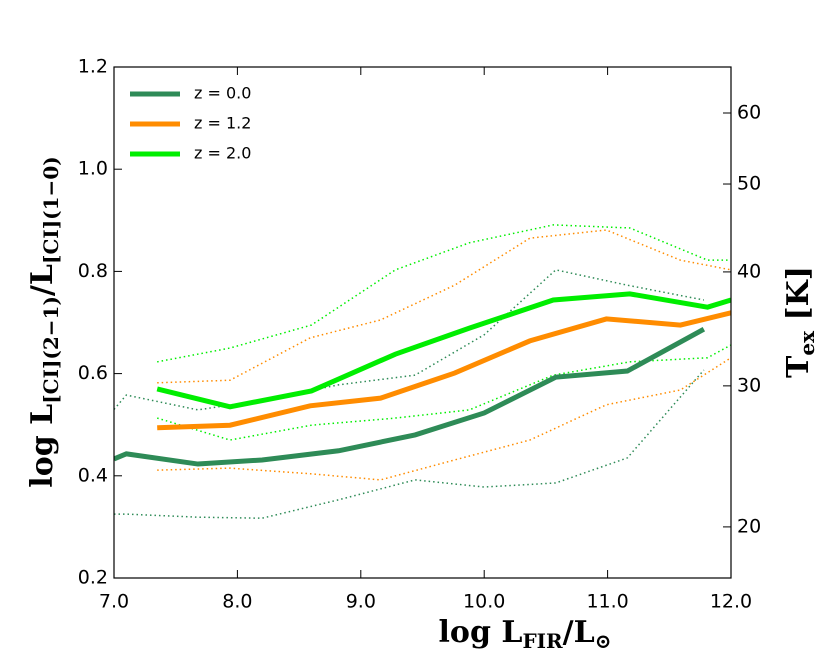  Describe the element at coordinates (798, 366) in the screenshot. I see `y2-label-main: T` at that location.